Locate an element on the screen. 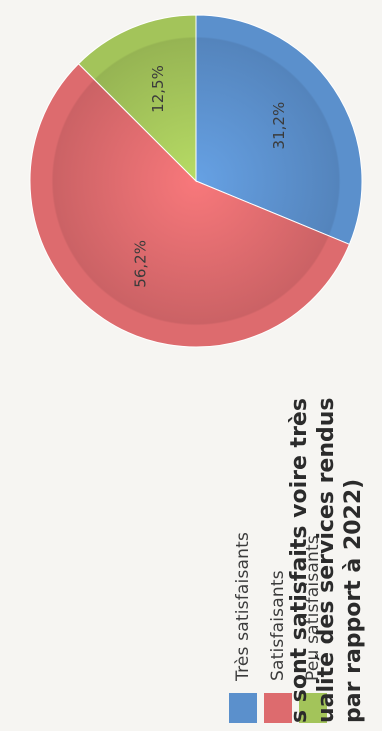 The height and width of the screenshot is (731, 382). slice-label: 12,5% is located at coordinates (158, 89).